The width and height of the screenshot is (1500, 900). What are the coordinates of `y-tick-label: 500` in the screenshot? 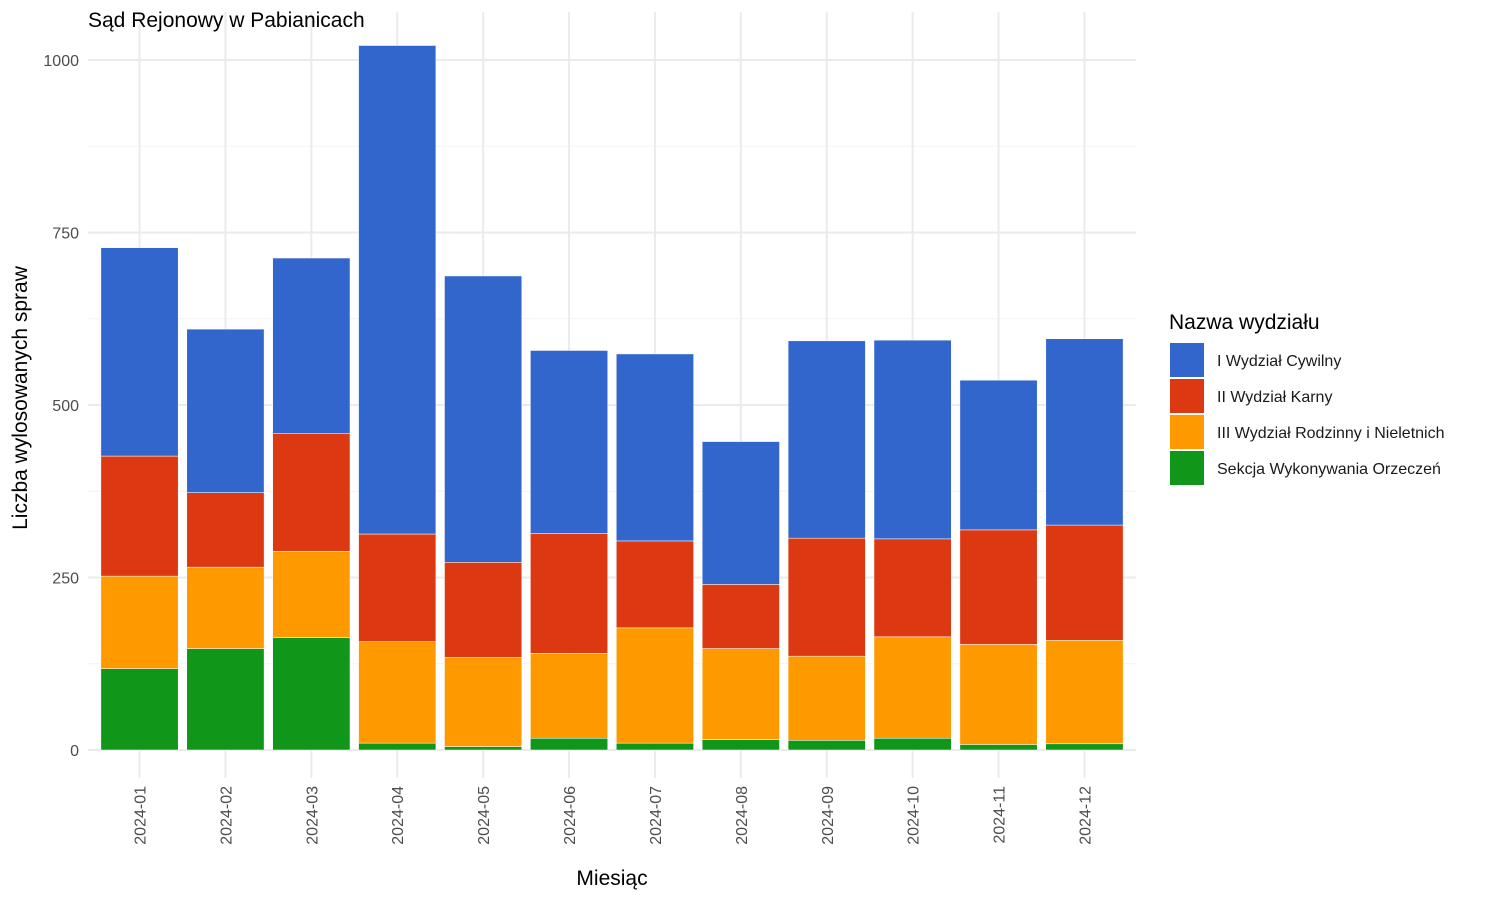 It's located at (65, 406).